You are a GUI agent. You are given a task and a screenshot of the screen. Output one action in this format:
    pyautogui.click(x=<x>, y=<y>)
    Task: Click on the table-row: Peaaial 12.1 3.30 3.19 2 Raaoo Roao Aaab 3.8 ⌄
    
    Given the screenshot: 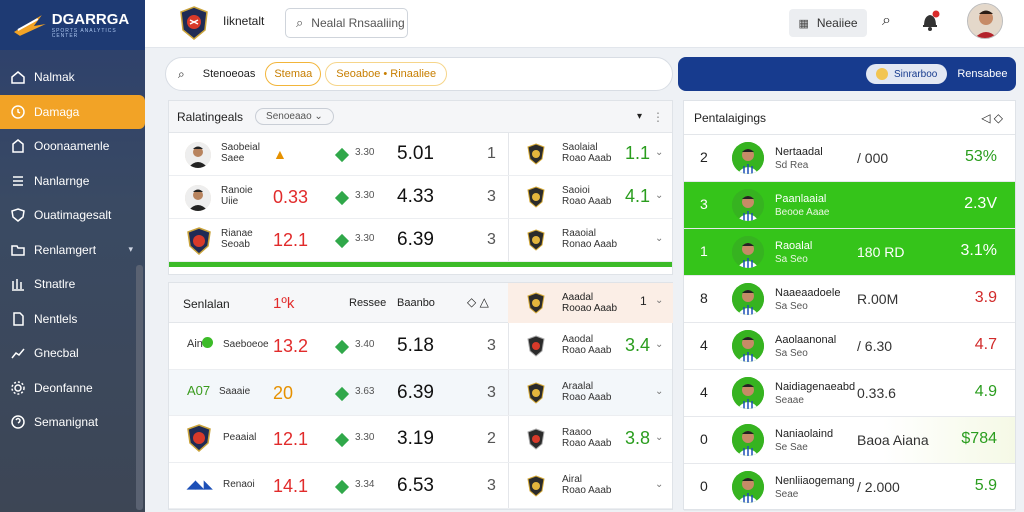 What is the action you would take?
    pyautogui.click(x=420, y=439)
    